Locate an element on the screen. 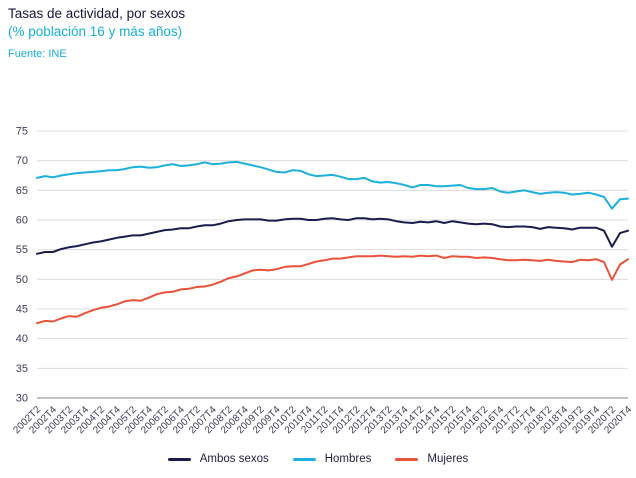  chart-legend: Ambos sexos Hombres Mujeres is located at coordinates (318, 459).